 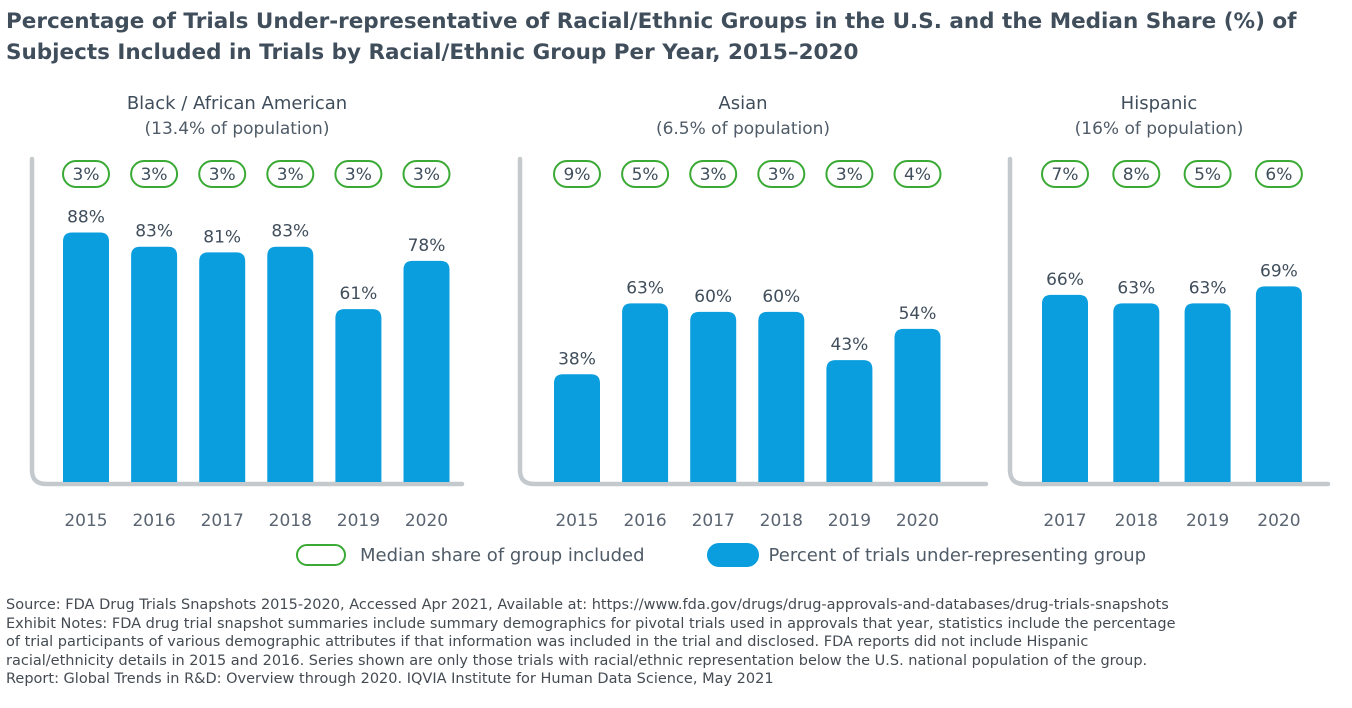 What do you see at coordinates (1279, 271) in the screenshot?
I see `bar-value-label-hispanic-2020: 69%` at bounding box center [1279, 271].